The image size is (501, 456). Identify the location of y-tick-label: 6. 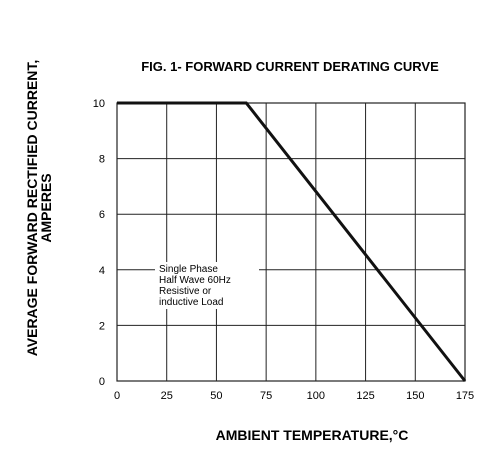
(102, 215).